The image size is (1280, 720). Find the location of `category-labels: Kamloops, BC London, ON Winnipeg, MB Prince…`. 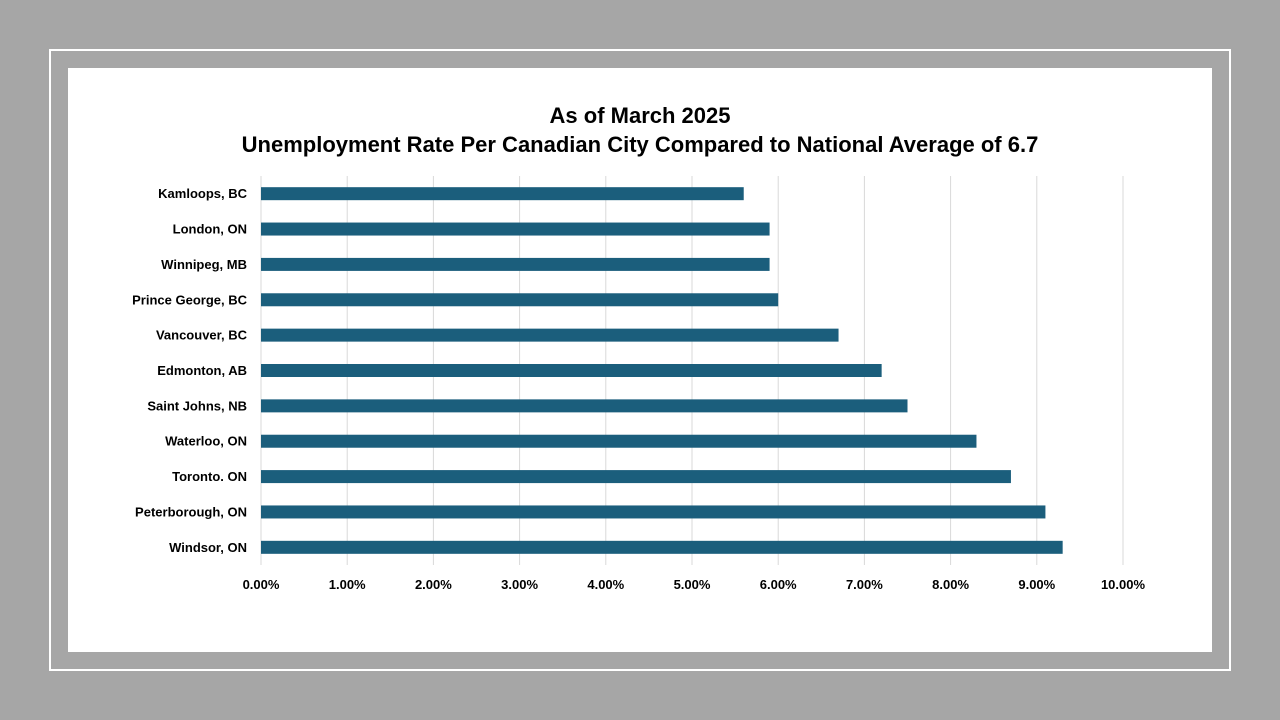

category-labels: Kamloops, BC London, ON Winnipeg, MB Prince… is located at coordinates (189, 370).